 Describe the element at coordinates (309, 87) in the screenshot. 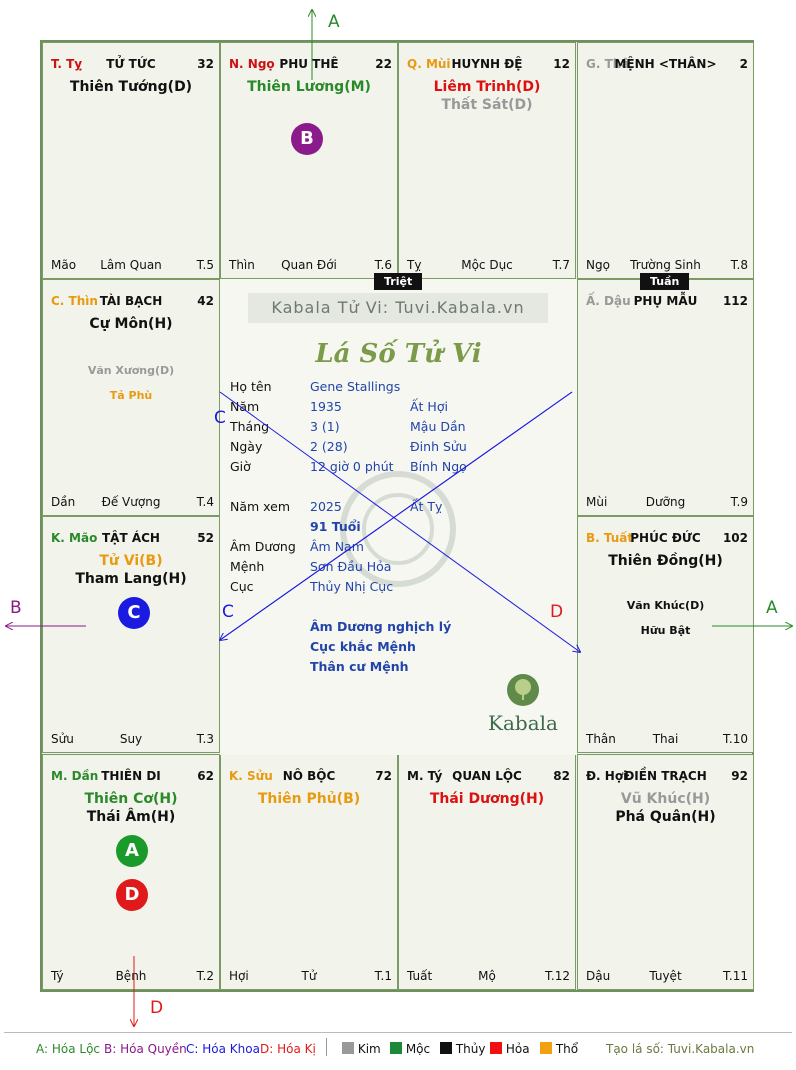

I see `major-star: Thiên Lương(M)` at that location.